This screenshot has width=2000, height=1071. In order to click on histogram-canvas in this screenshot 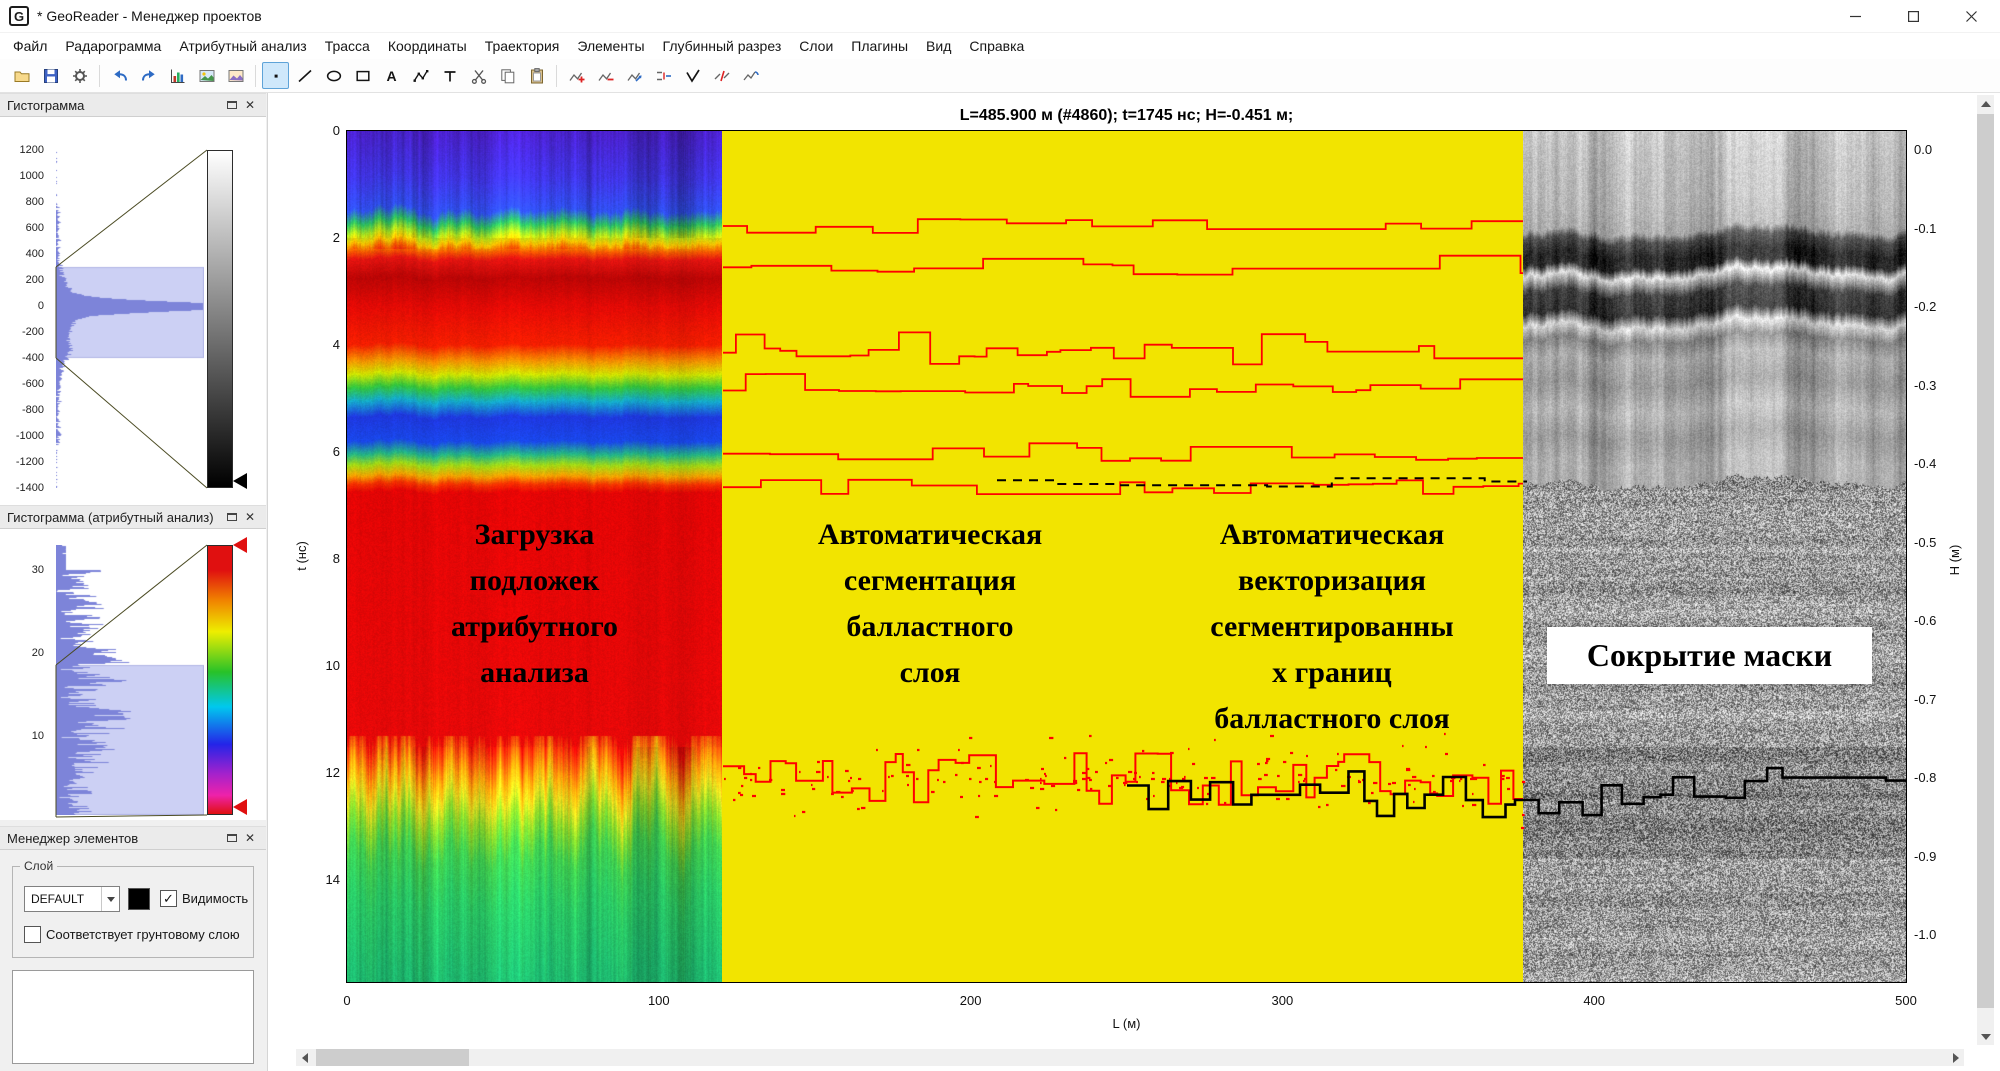, I will do `click(130, 319)`.